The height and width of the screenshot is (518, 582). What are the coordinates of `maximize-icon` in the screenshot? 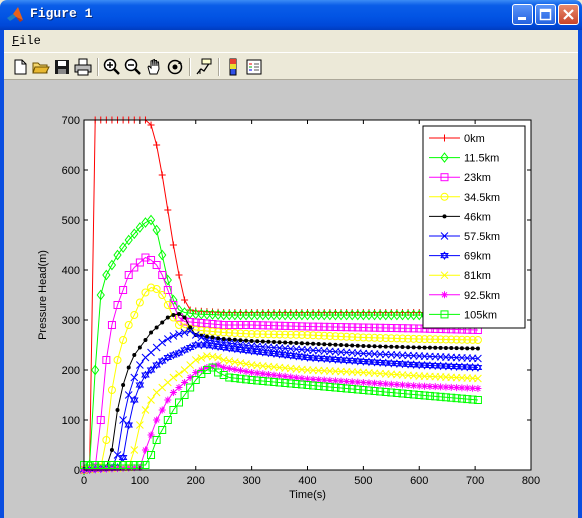 It's located at (545, 14).